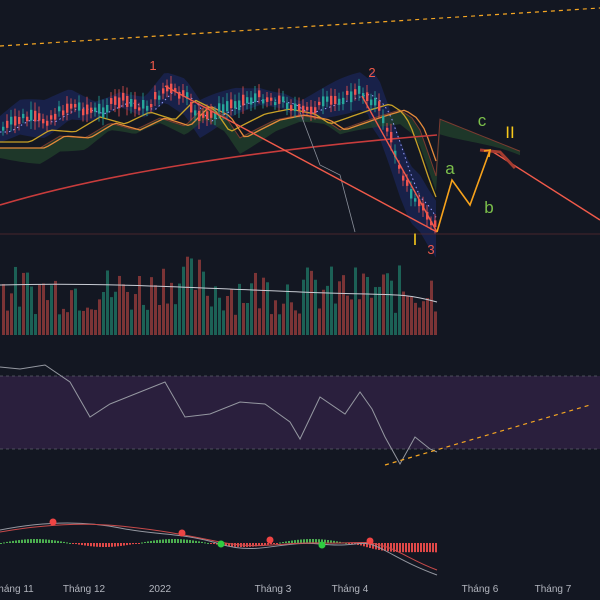  I want to click on x-tick-label: 2022, so click(160, 589).